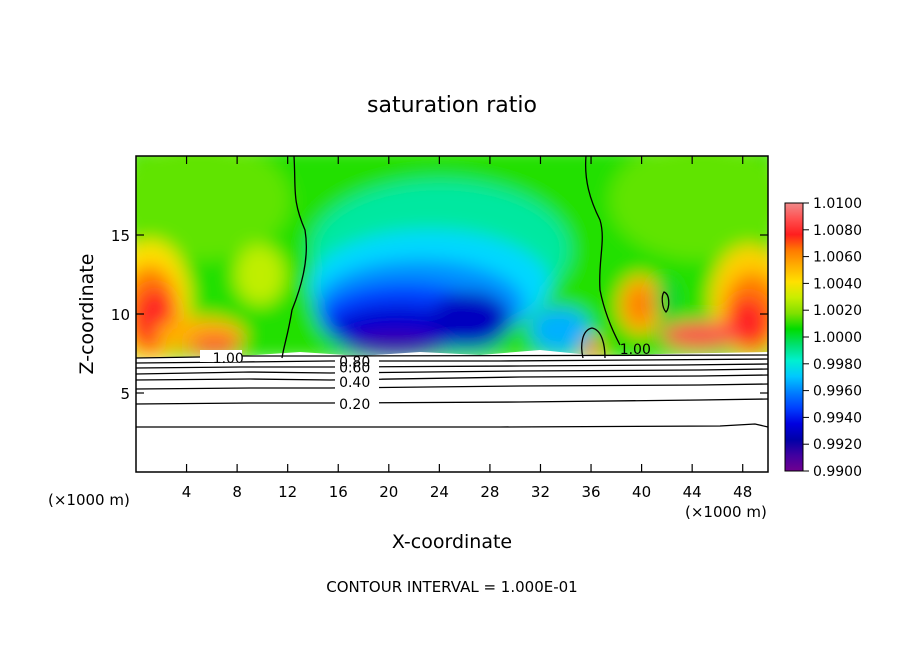 The height and width of the screenshot is (654, 904). Describe the element at coordinates (338, 492) in the screenshot. I see `x-tick-label: 16` at that location.